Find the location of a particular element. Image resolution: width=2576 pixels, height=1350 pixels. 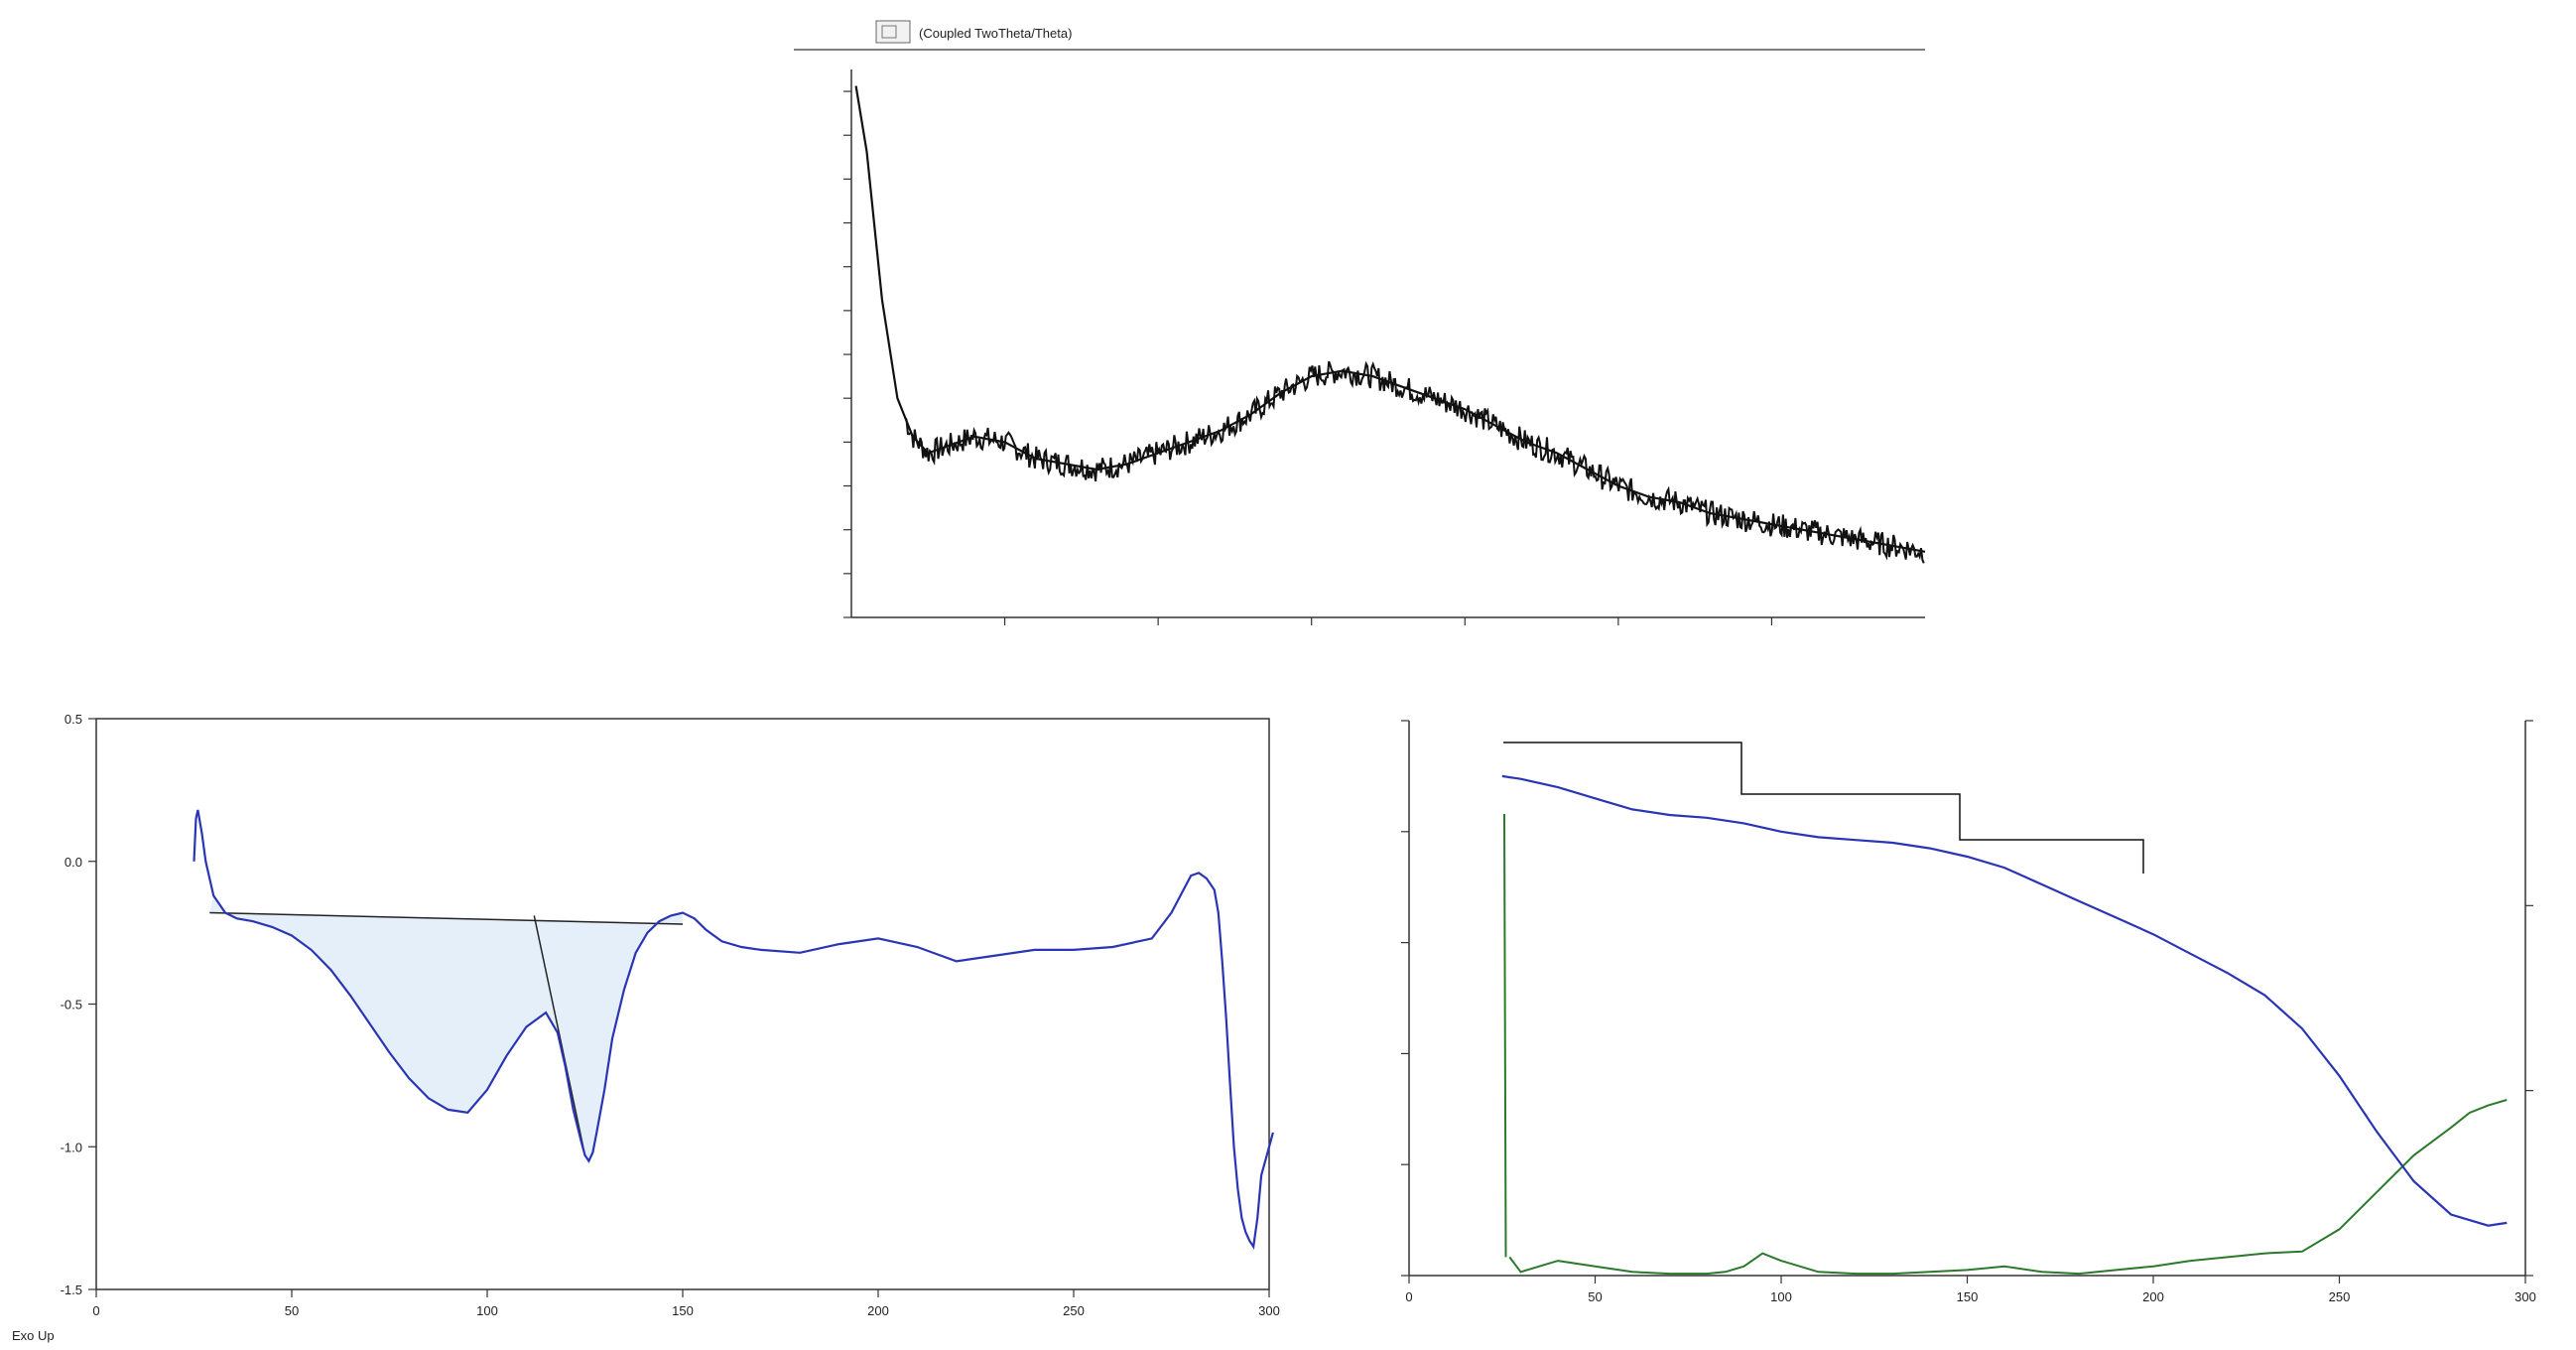

tga-derivative-spike is located at coordinates (1505, 1035).